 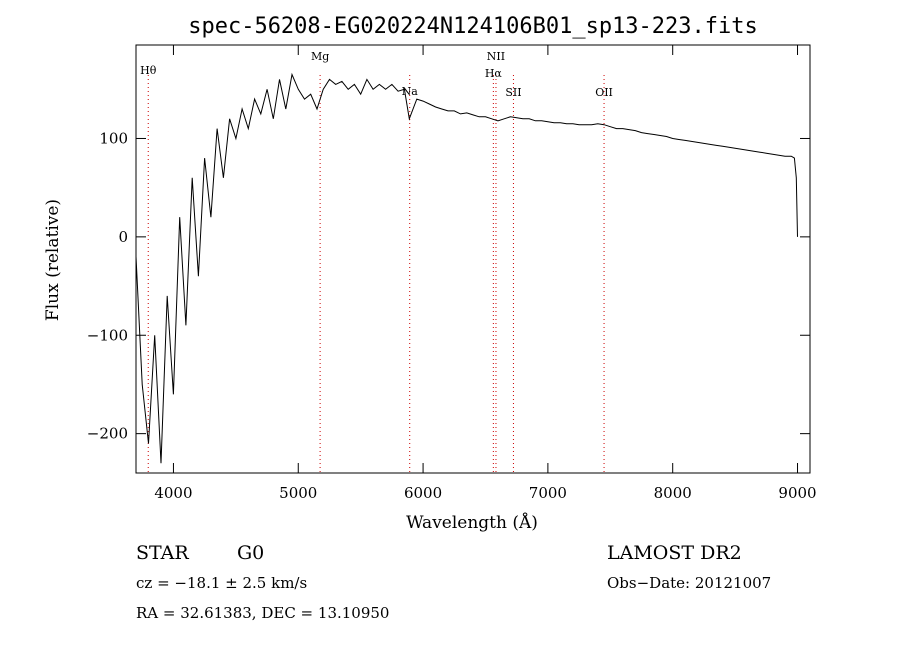 What do you see at coordinates (107, 434) in the screenshot?
I see `y-tick-label: −200` at bounding box center [107, 434].